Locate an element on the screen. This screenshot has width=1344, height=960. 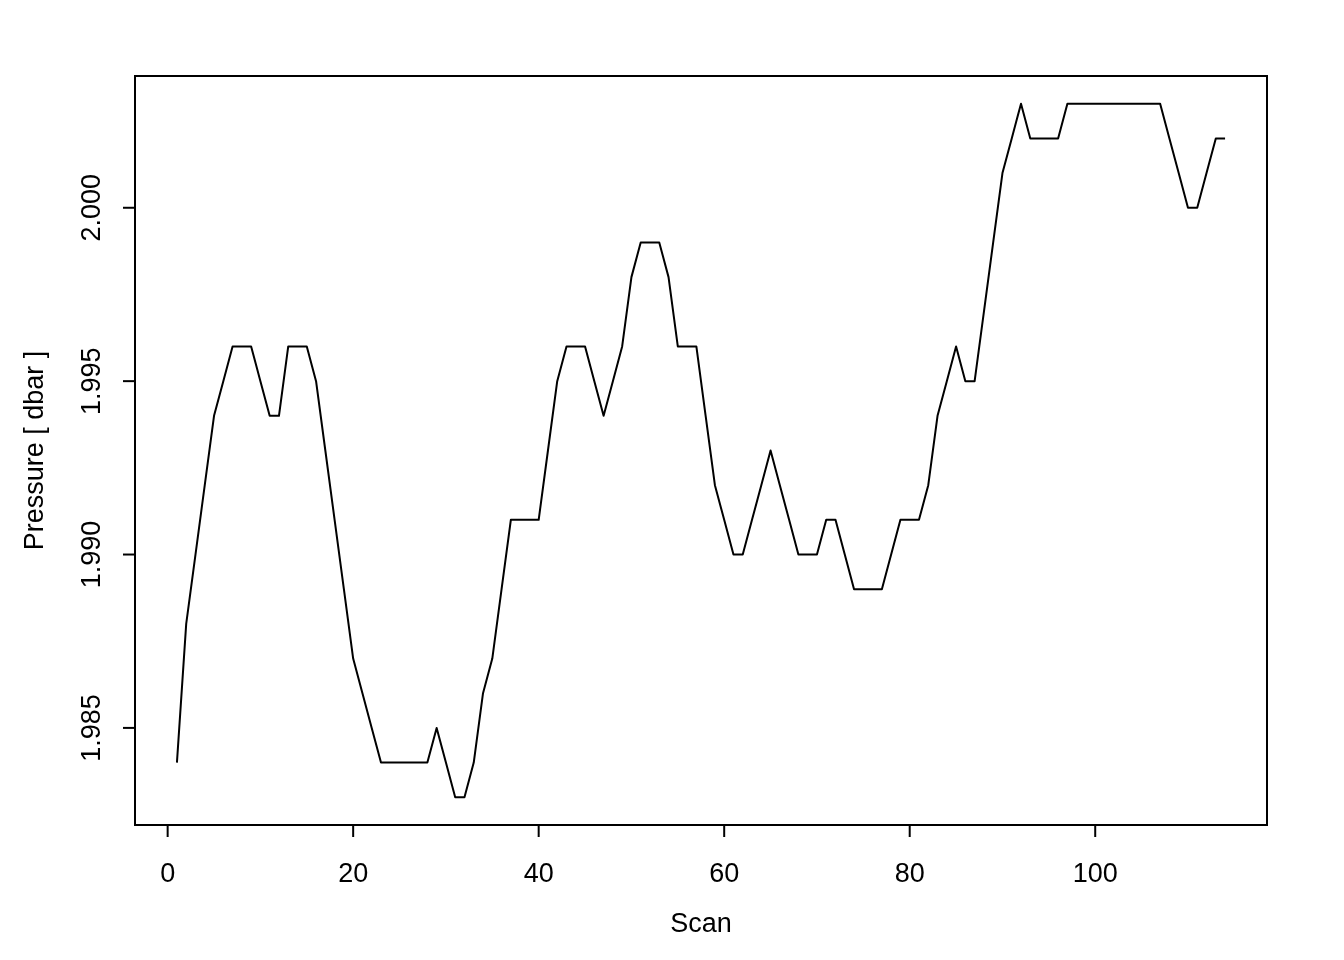
y-tick-label: 1.995 is located at coordinates (91, 381).